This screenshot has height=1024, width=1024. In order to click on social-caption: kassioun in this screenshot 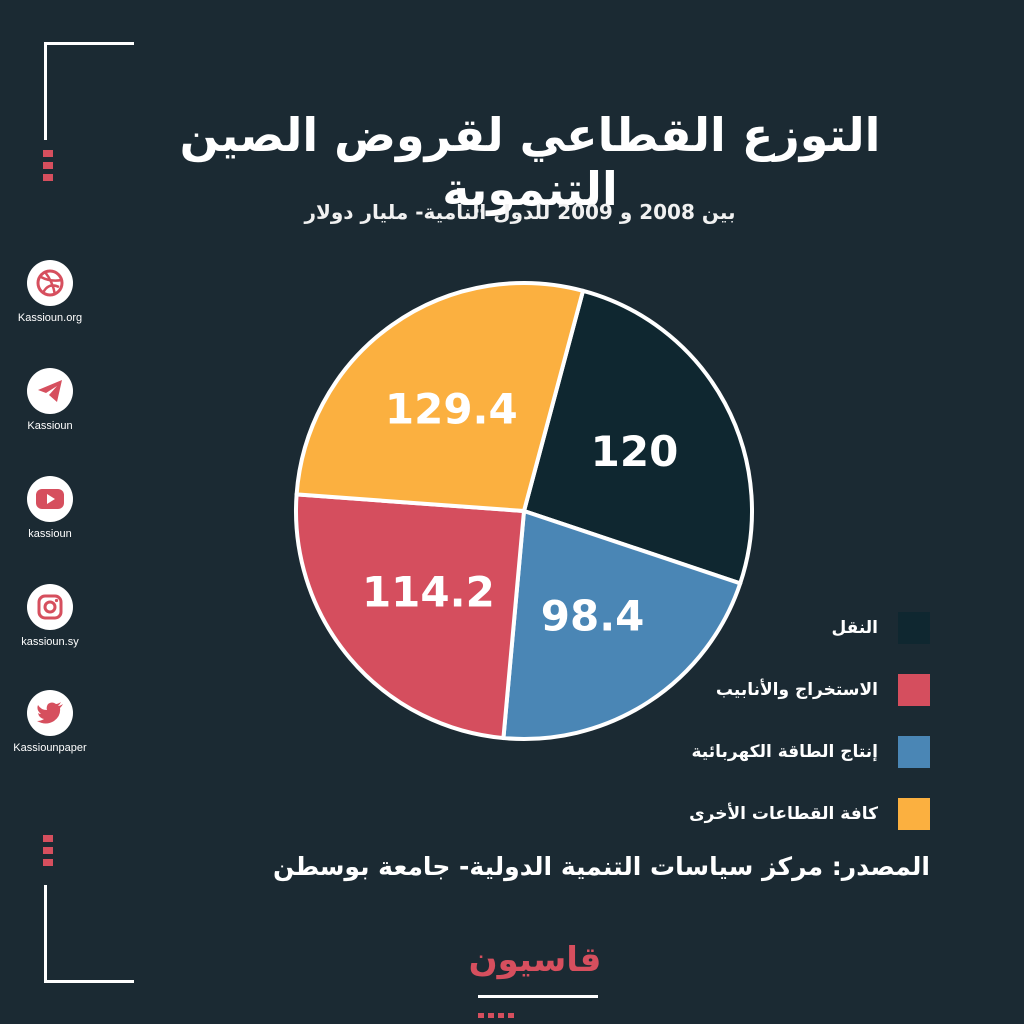, I will do `click(50, 534)`.